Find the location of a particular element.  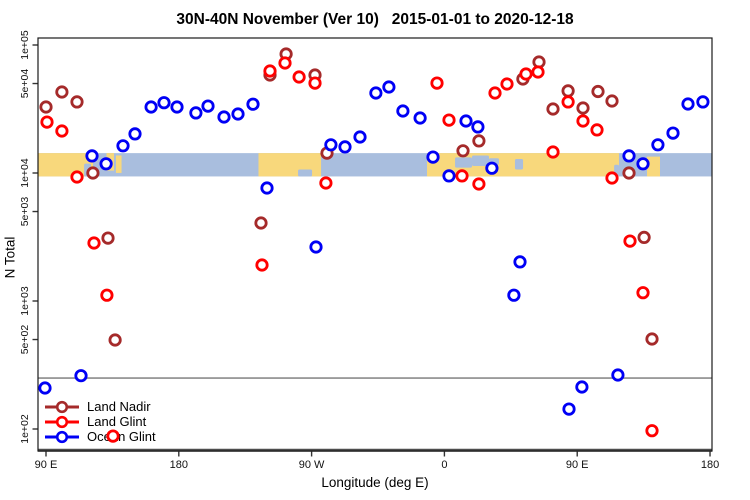

y-tick-label: 1e+03 is located at coordinates (25, 301).